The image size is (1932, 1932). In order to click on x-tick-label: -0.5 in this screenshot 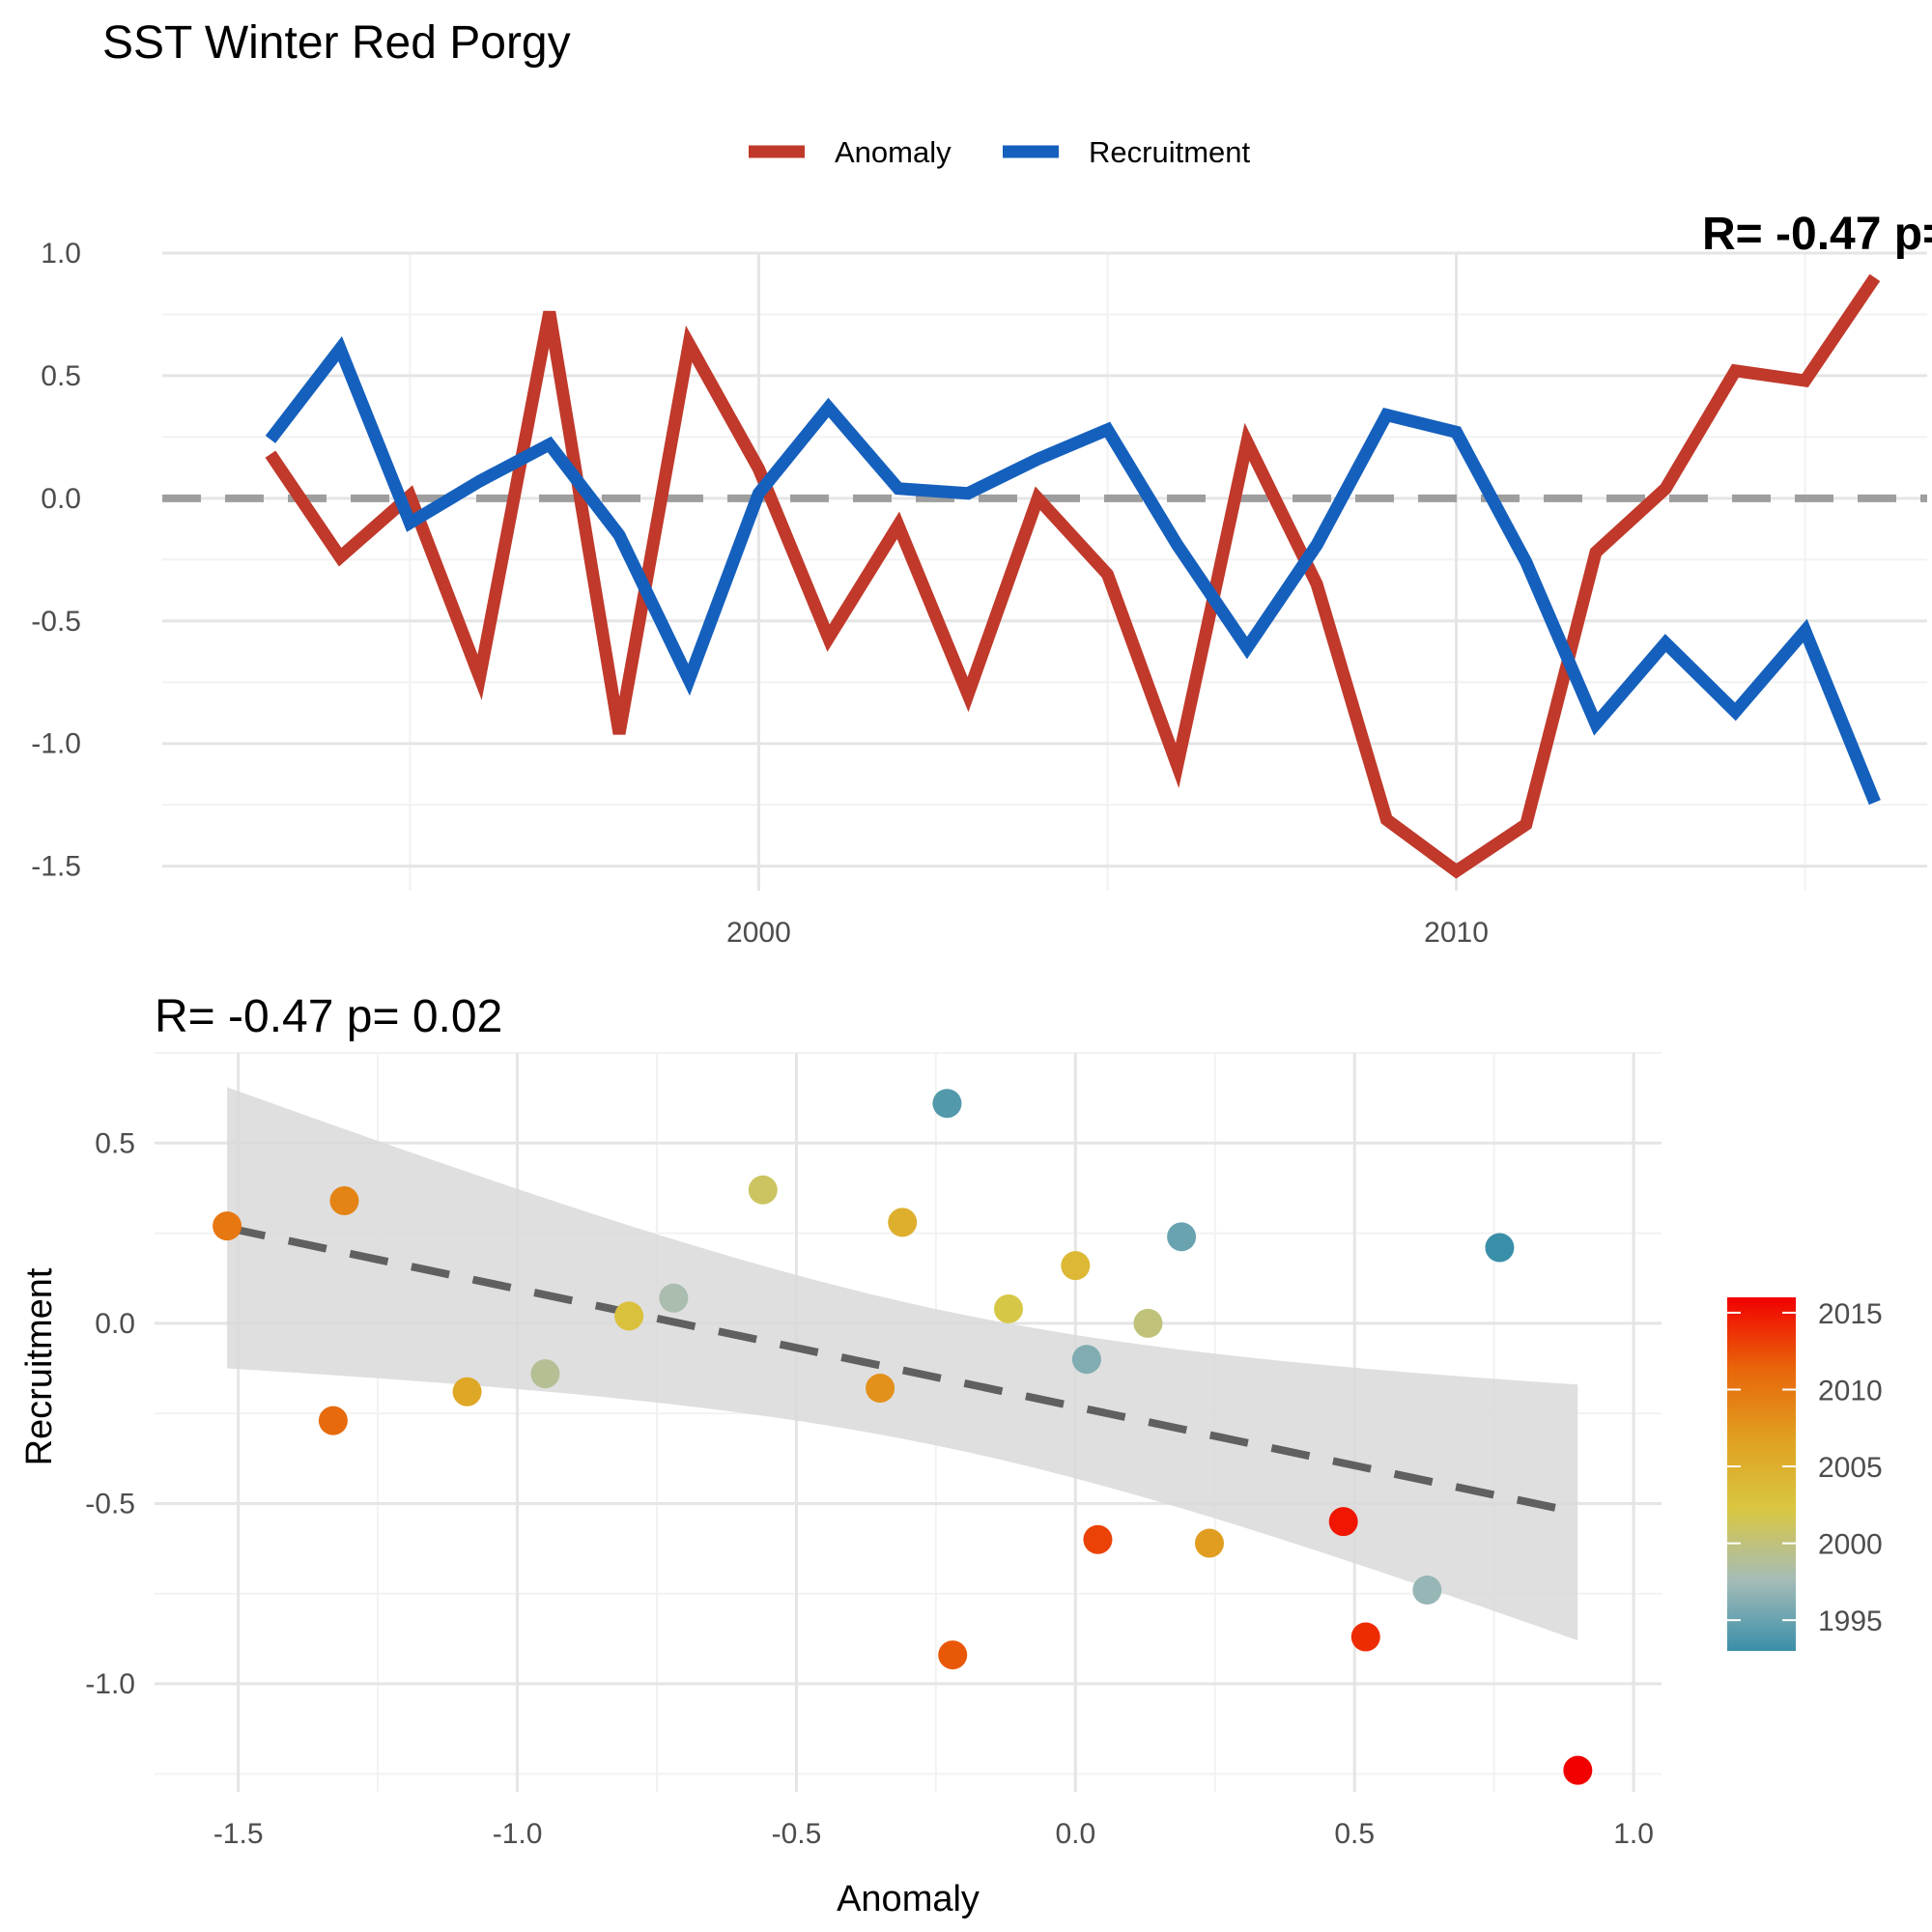, I will do `click(797, 1834)`.